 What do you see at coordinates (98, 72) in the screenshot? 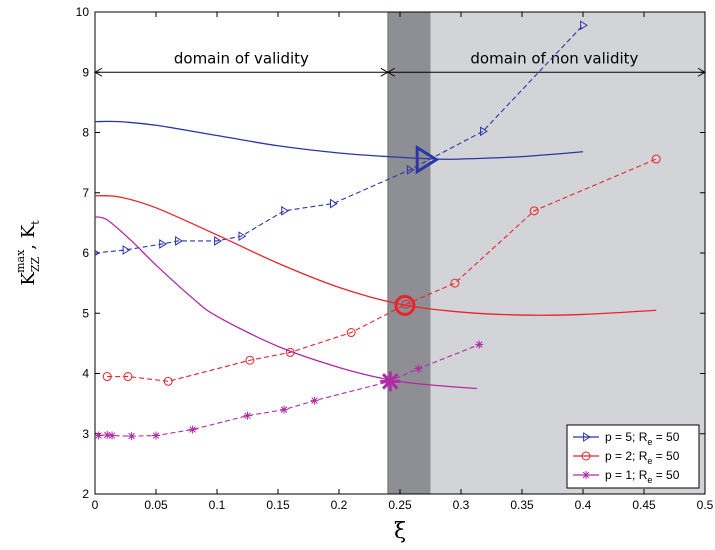
I see `arrow-head-left` at bounding box center [98, 72].